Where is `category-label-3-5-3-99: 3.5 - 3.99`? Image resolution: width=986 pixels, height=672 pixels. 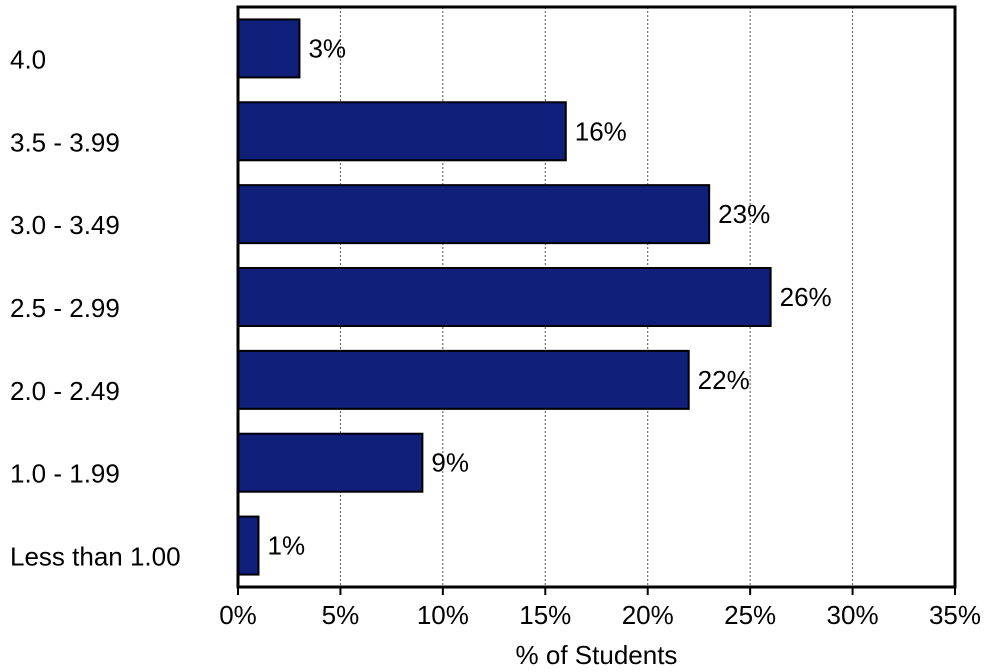
category-label-3-5-3-99: 3.5 - 3.99 is located at coordinates (65, 142).